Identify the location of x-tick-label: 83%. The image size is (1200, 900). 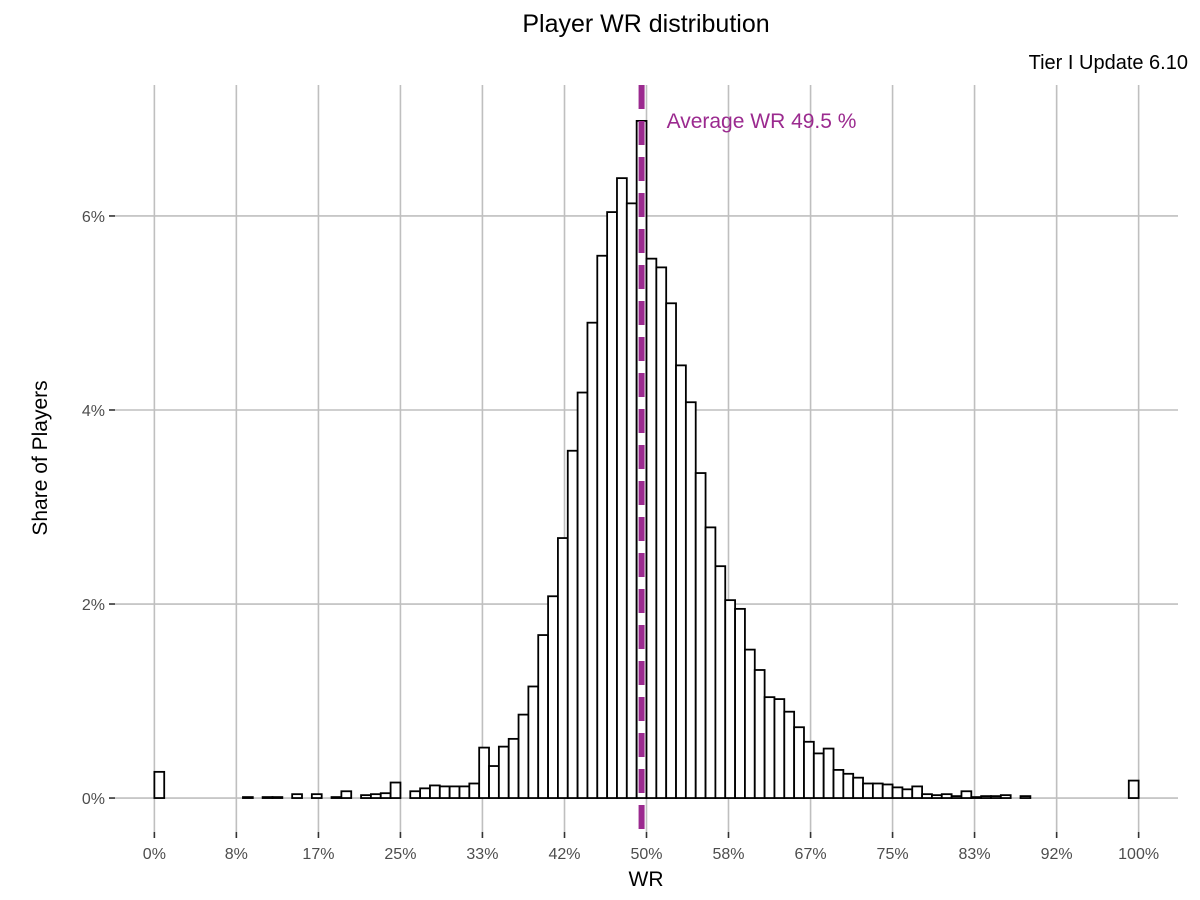
(975, 854).